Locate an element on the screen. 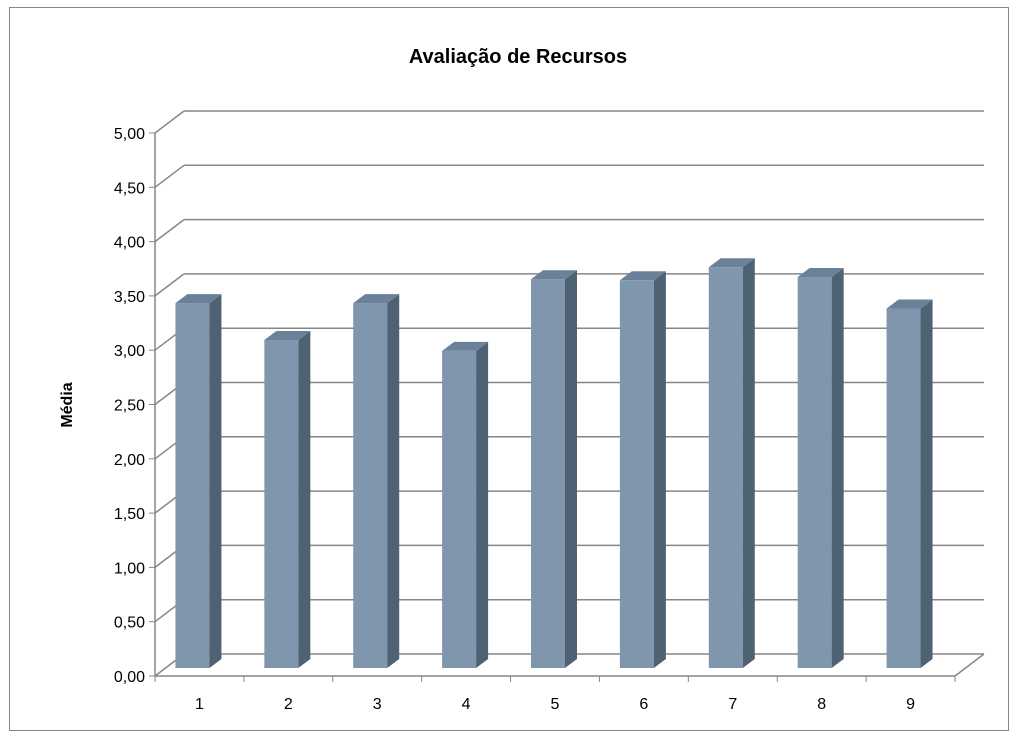 This screenshot has width=1011, height=733. y-axis-label: Média is located at coordinates (67, 404).